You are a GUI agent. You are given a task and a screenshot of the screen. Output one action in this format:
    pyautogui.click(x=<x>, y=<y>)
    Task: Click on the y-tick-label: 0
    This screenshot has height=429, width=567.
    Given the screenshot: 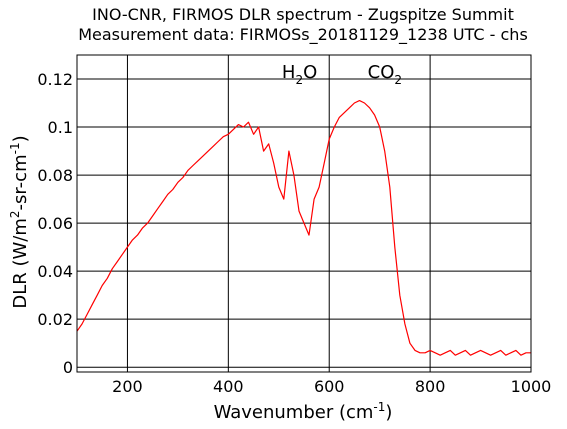 What is the action you would take?
    pyautogui.click(x=68, y=367)
    